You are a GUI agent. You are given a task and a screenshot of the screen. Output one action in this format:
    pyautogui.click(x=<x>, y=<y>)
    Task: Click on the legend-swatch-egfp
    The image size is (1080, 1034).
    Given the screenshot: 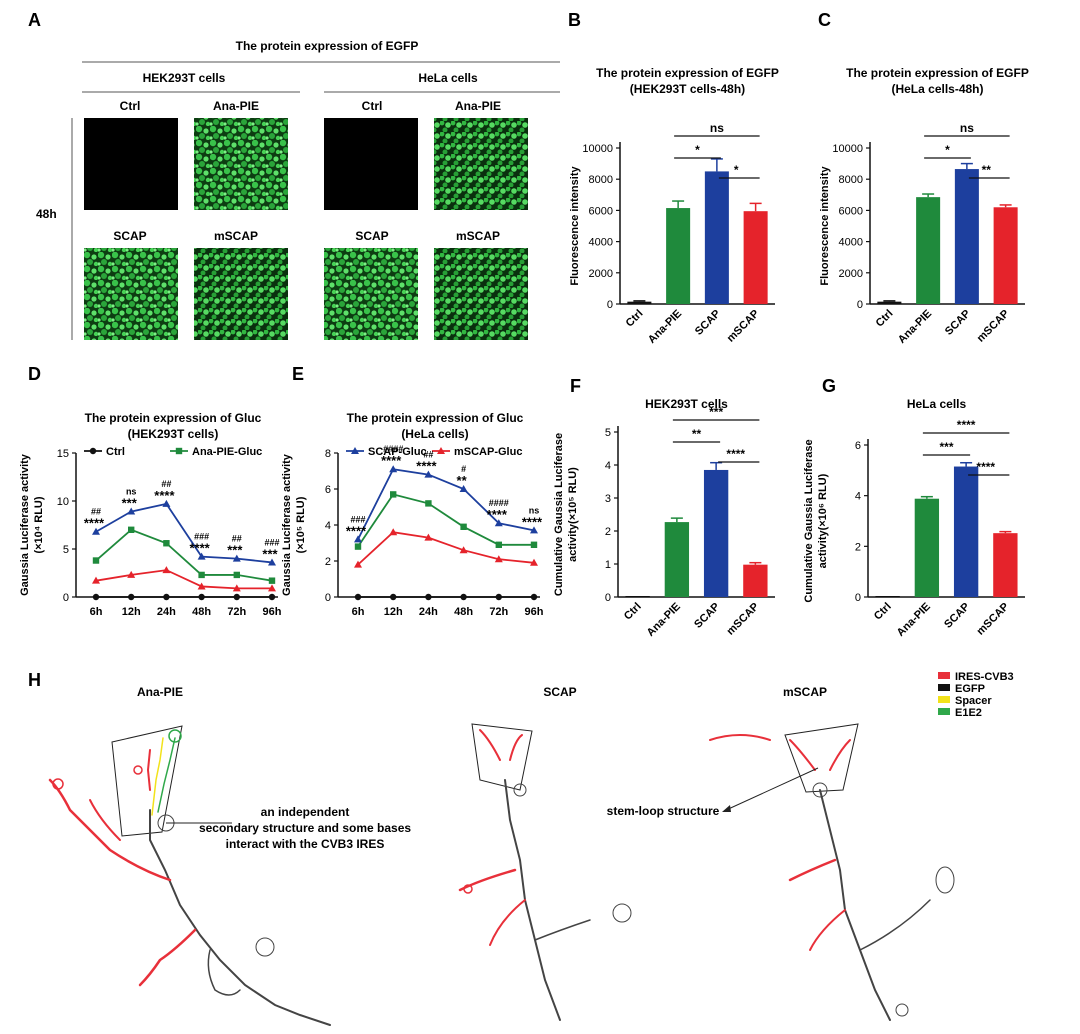 What is the action you would take?
    pyautogui.click(x=944, y=687)
    